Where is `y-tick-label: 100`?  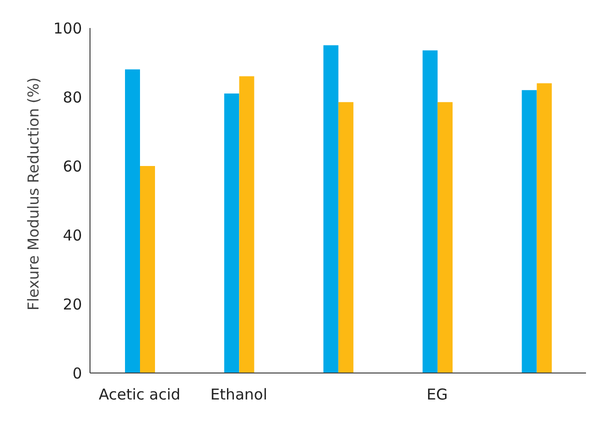 y-tick-label: 100 is located at coordinates (67, 28).